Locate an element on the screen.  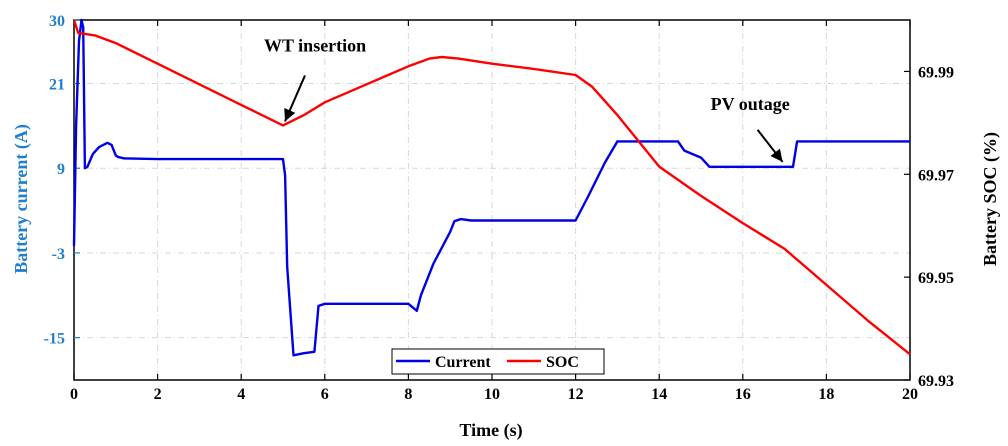
y-right-tick-label: 69.99 is located at coordinates (936, 72).